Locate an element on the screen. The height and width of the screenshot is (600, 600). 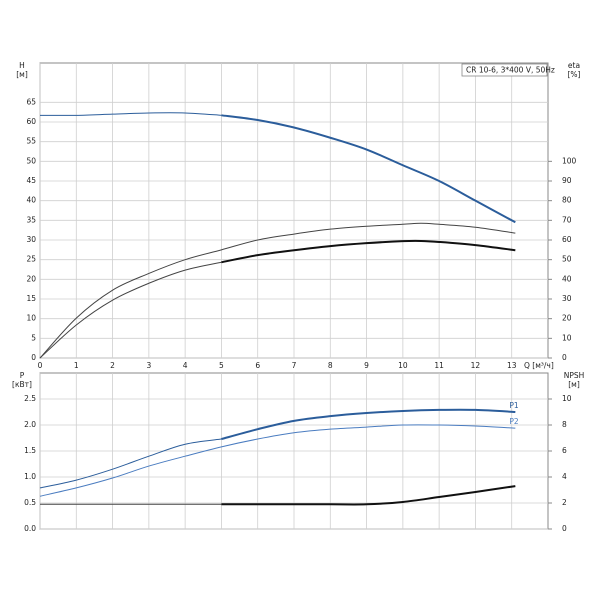
x-tick-label: 3 is located at coordinates (148, 365).